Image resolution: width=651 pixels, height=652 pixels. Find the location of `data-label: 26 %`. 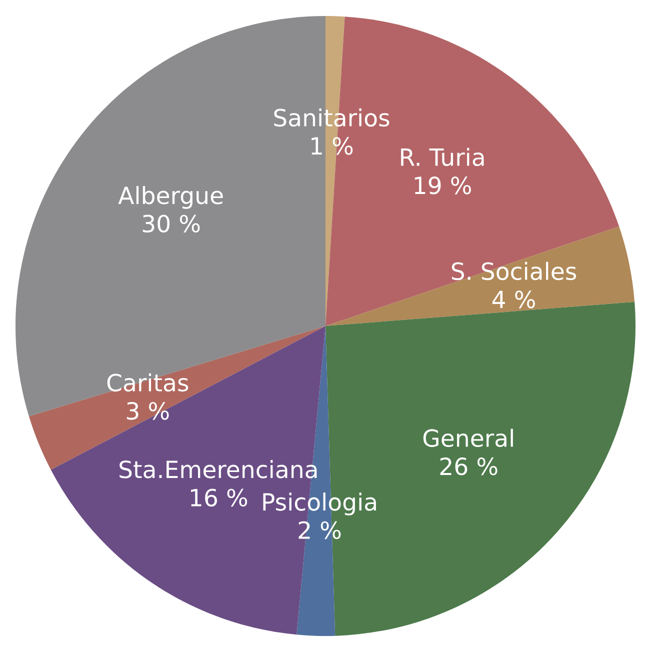

data-label: 26 % is located at coordinates (469, 466).